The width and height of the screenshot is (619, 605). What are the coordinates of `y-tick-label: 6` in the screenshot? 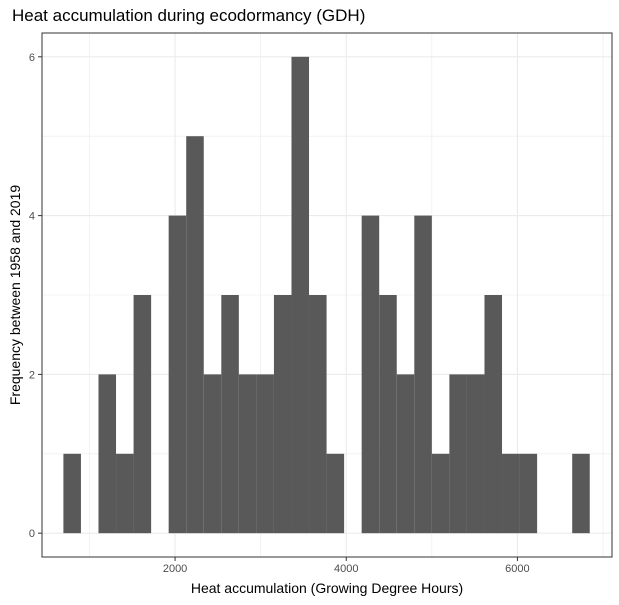 It's located at (32, 58).